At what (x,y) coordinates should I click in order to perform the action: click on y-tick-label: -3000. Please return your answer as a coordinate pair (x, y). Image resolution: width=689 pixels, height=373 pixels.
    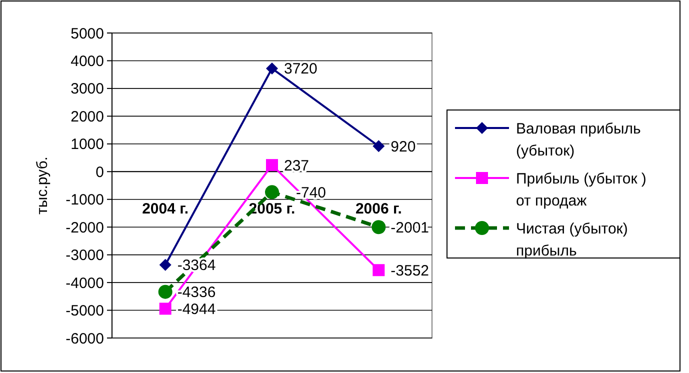
    Looking at the image, I should click on (85, 255).